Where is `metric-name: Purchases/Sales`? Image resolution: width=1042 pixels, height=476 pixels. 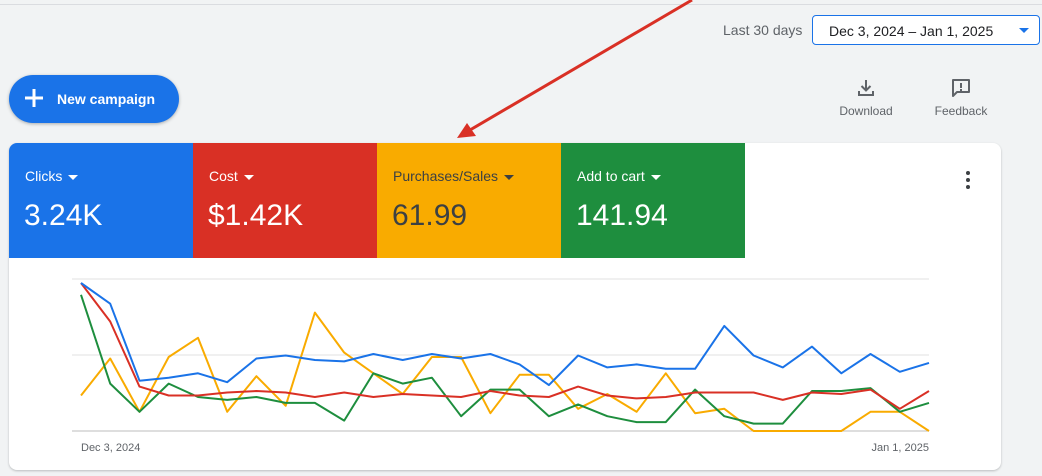 metric-name: Purchases/Sales is located at coordinates (446, 176).